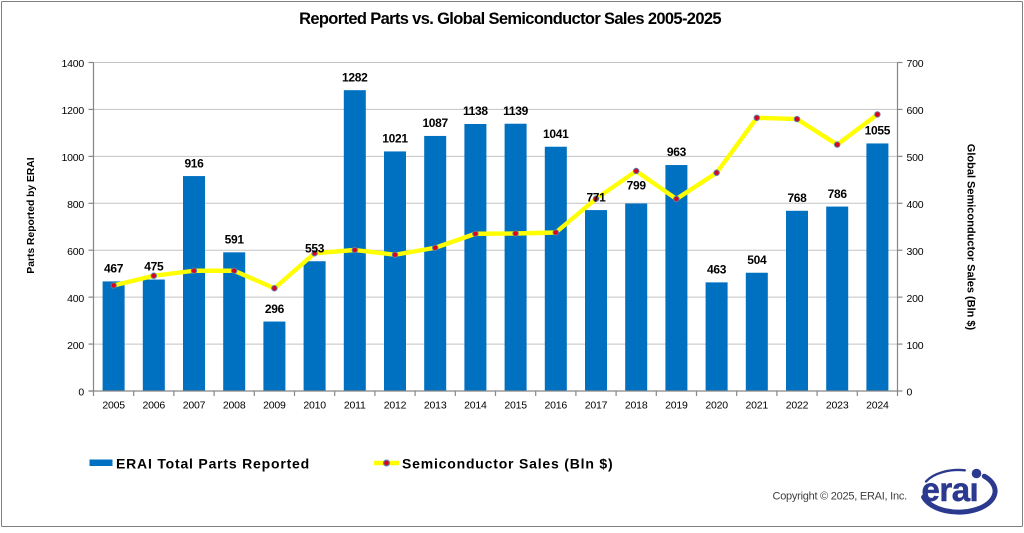  Describe the element at coordinates (355, 406) in the screenshot. I see `svg-text: 2011` at that location.